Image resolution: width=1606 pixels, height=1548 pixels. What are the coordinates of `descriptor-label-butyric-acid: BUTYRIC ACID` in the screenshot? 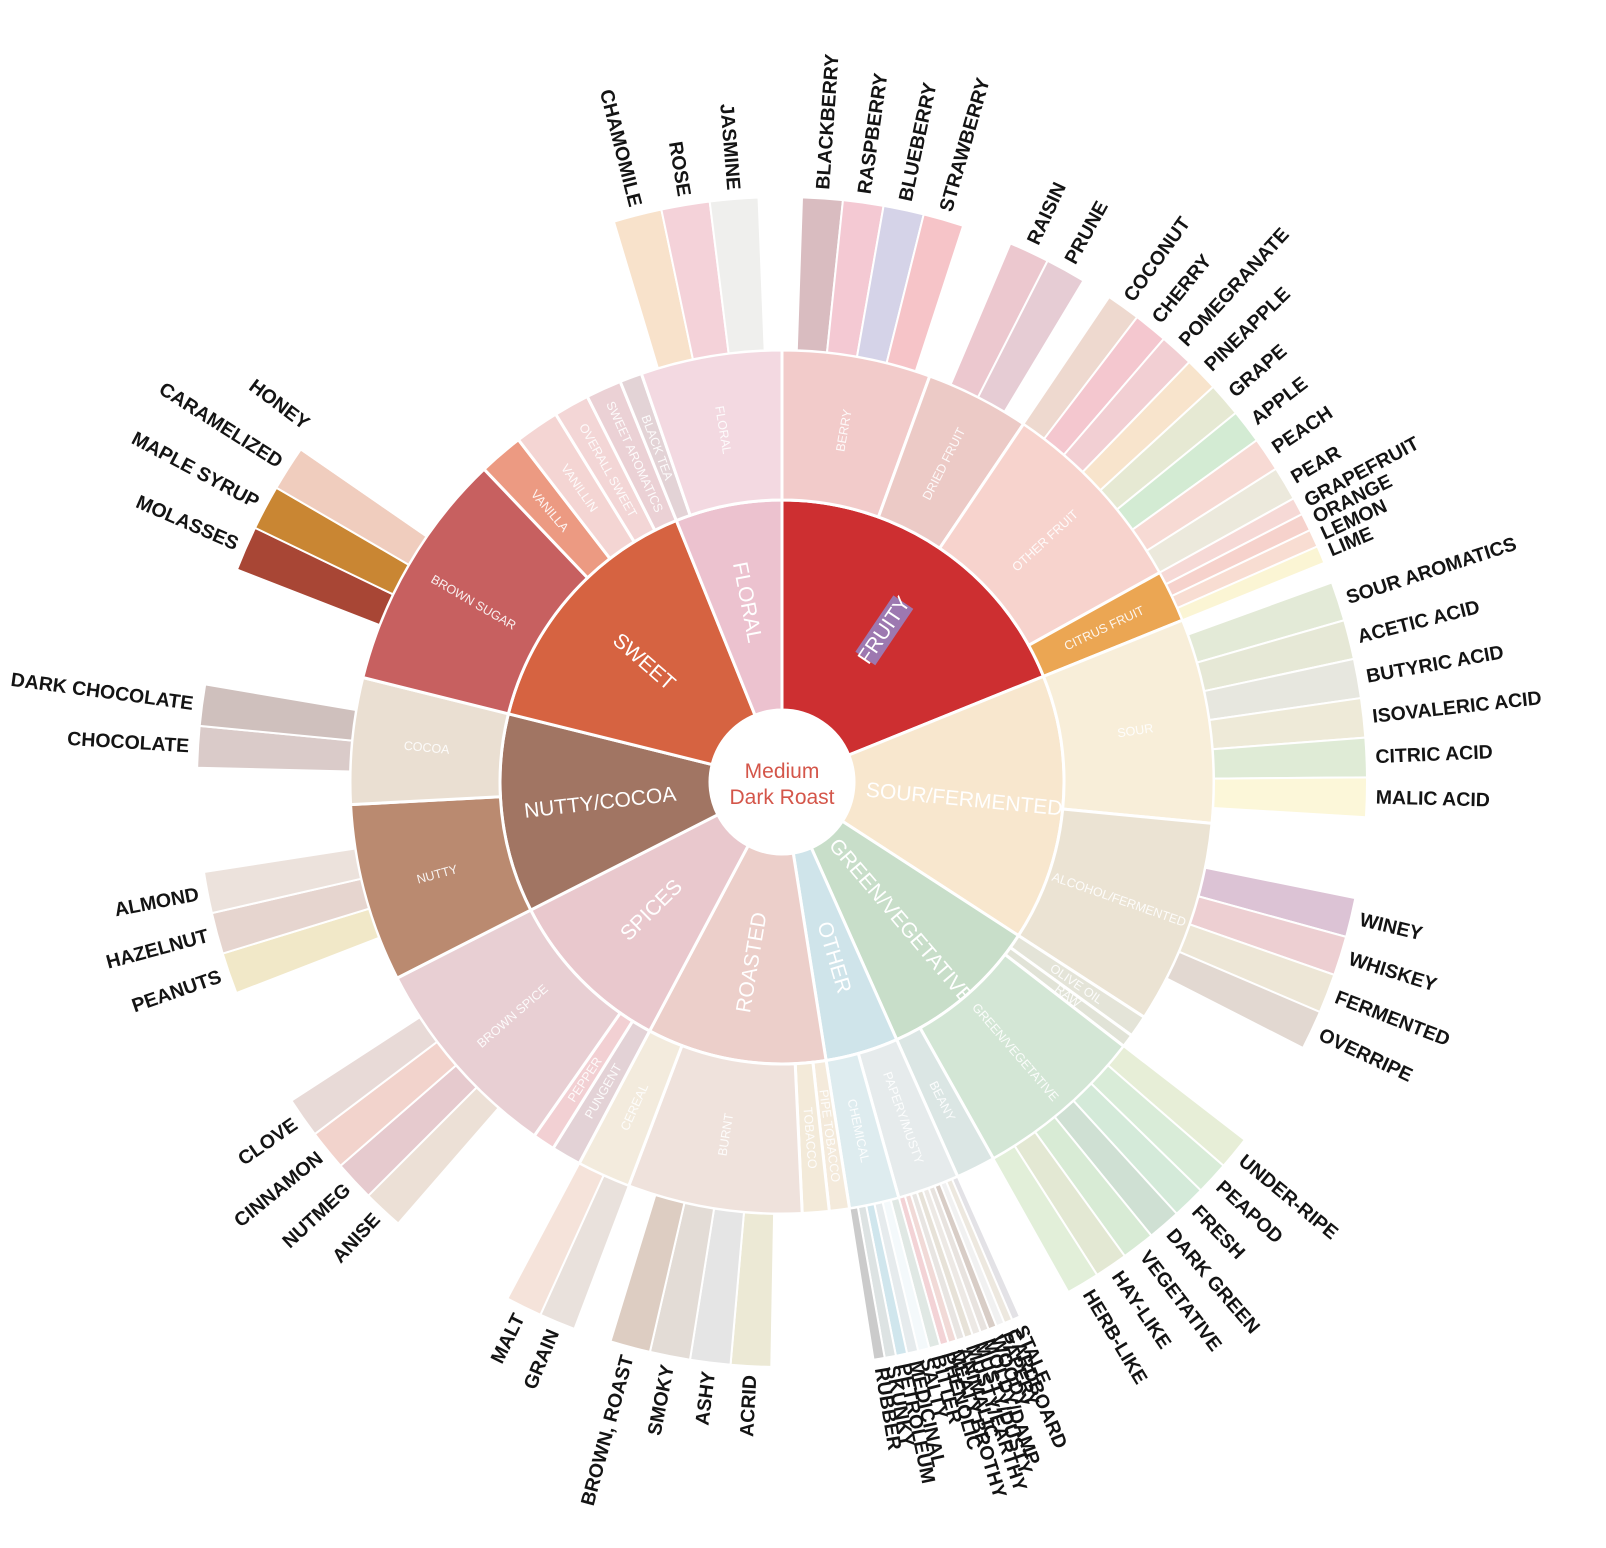 It's located at (1435, 664).